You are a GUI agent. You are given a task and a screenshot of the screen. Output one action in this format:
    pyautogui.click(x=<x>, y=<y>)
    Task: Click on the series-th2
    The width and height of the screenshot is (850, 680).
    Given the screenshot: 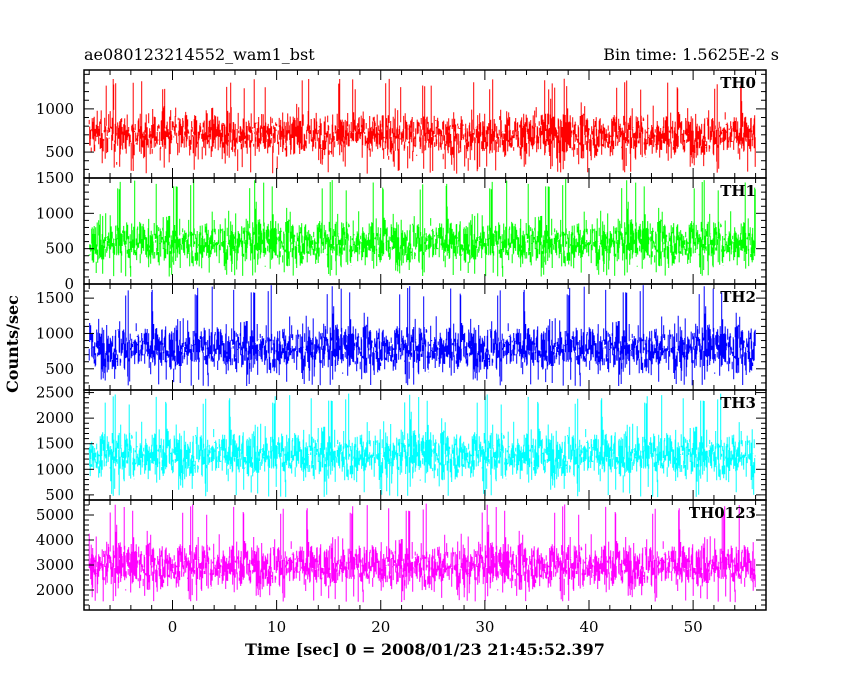 What is the action you would take?
    pyautogui.click(x=422, y=336)
    